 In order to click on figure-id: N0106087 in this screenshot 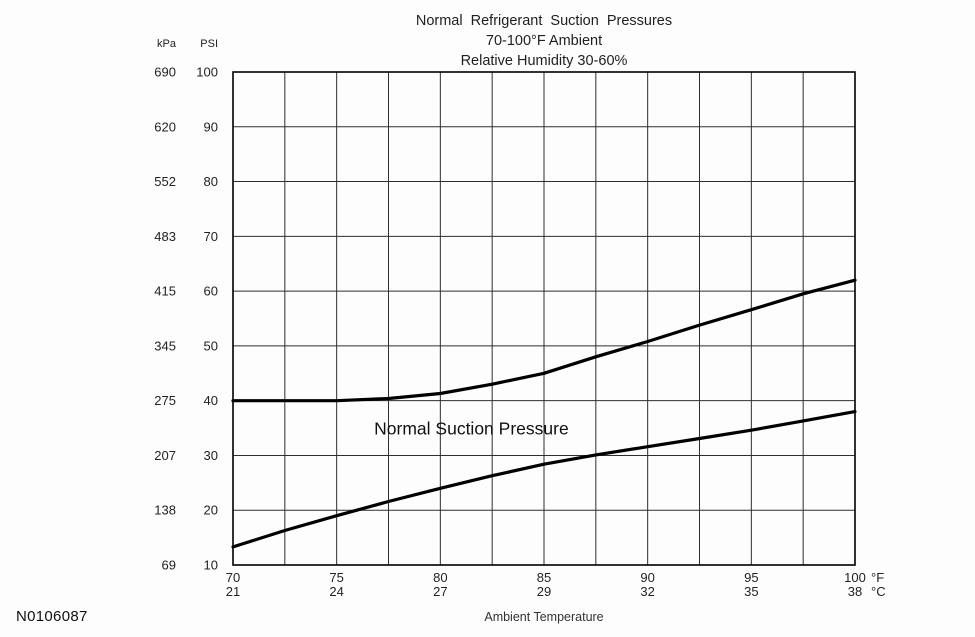, I will do `click(52, 616)`.